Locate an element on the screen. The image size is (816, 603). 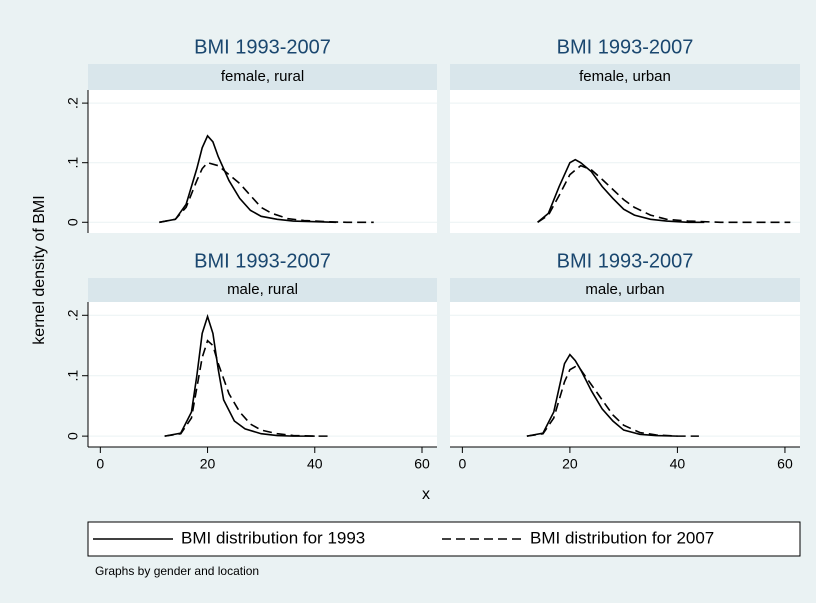
strip-label: female, urban is located at coordinates (625, 76).